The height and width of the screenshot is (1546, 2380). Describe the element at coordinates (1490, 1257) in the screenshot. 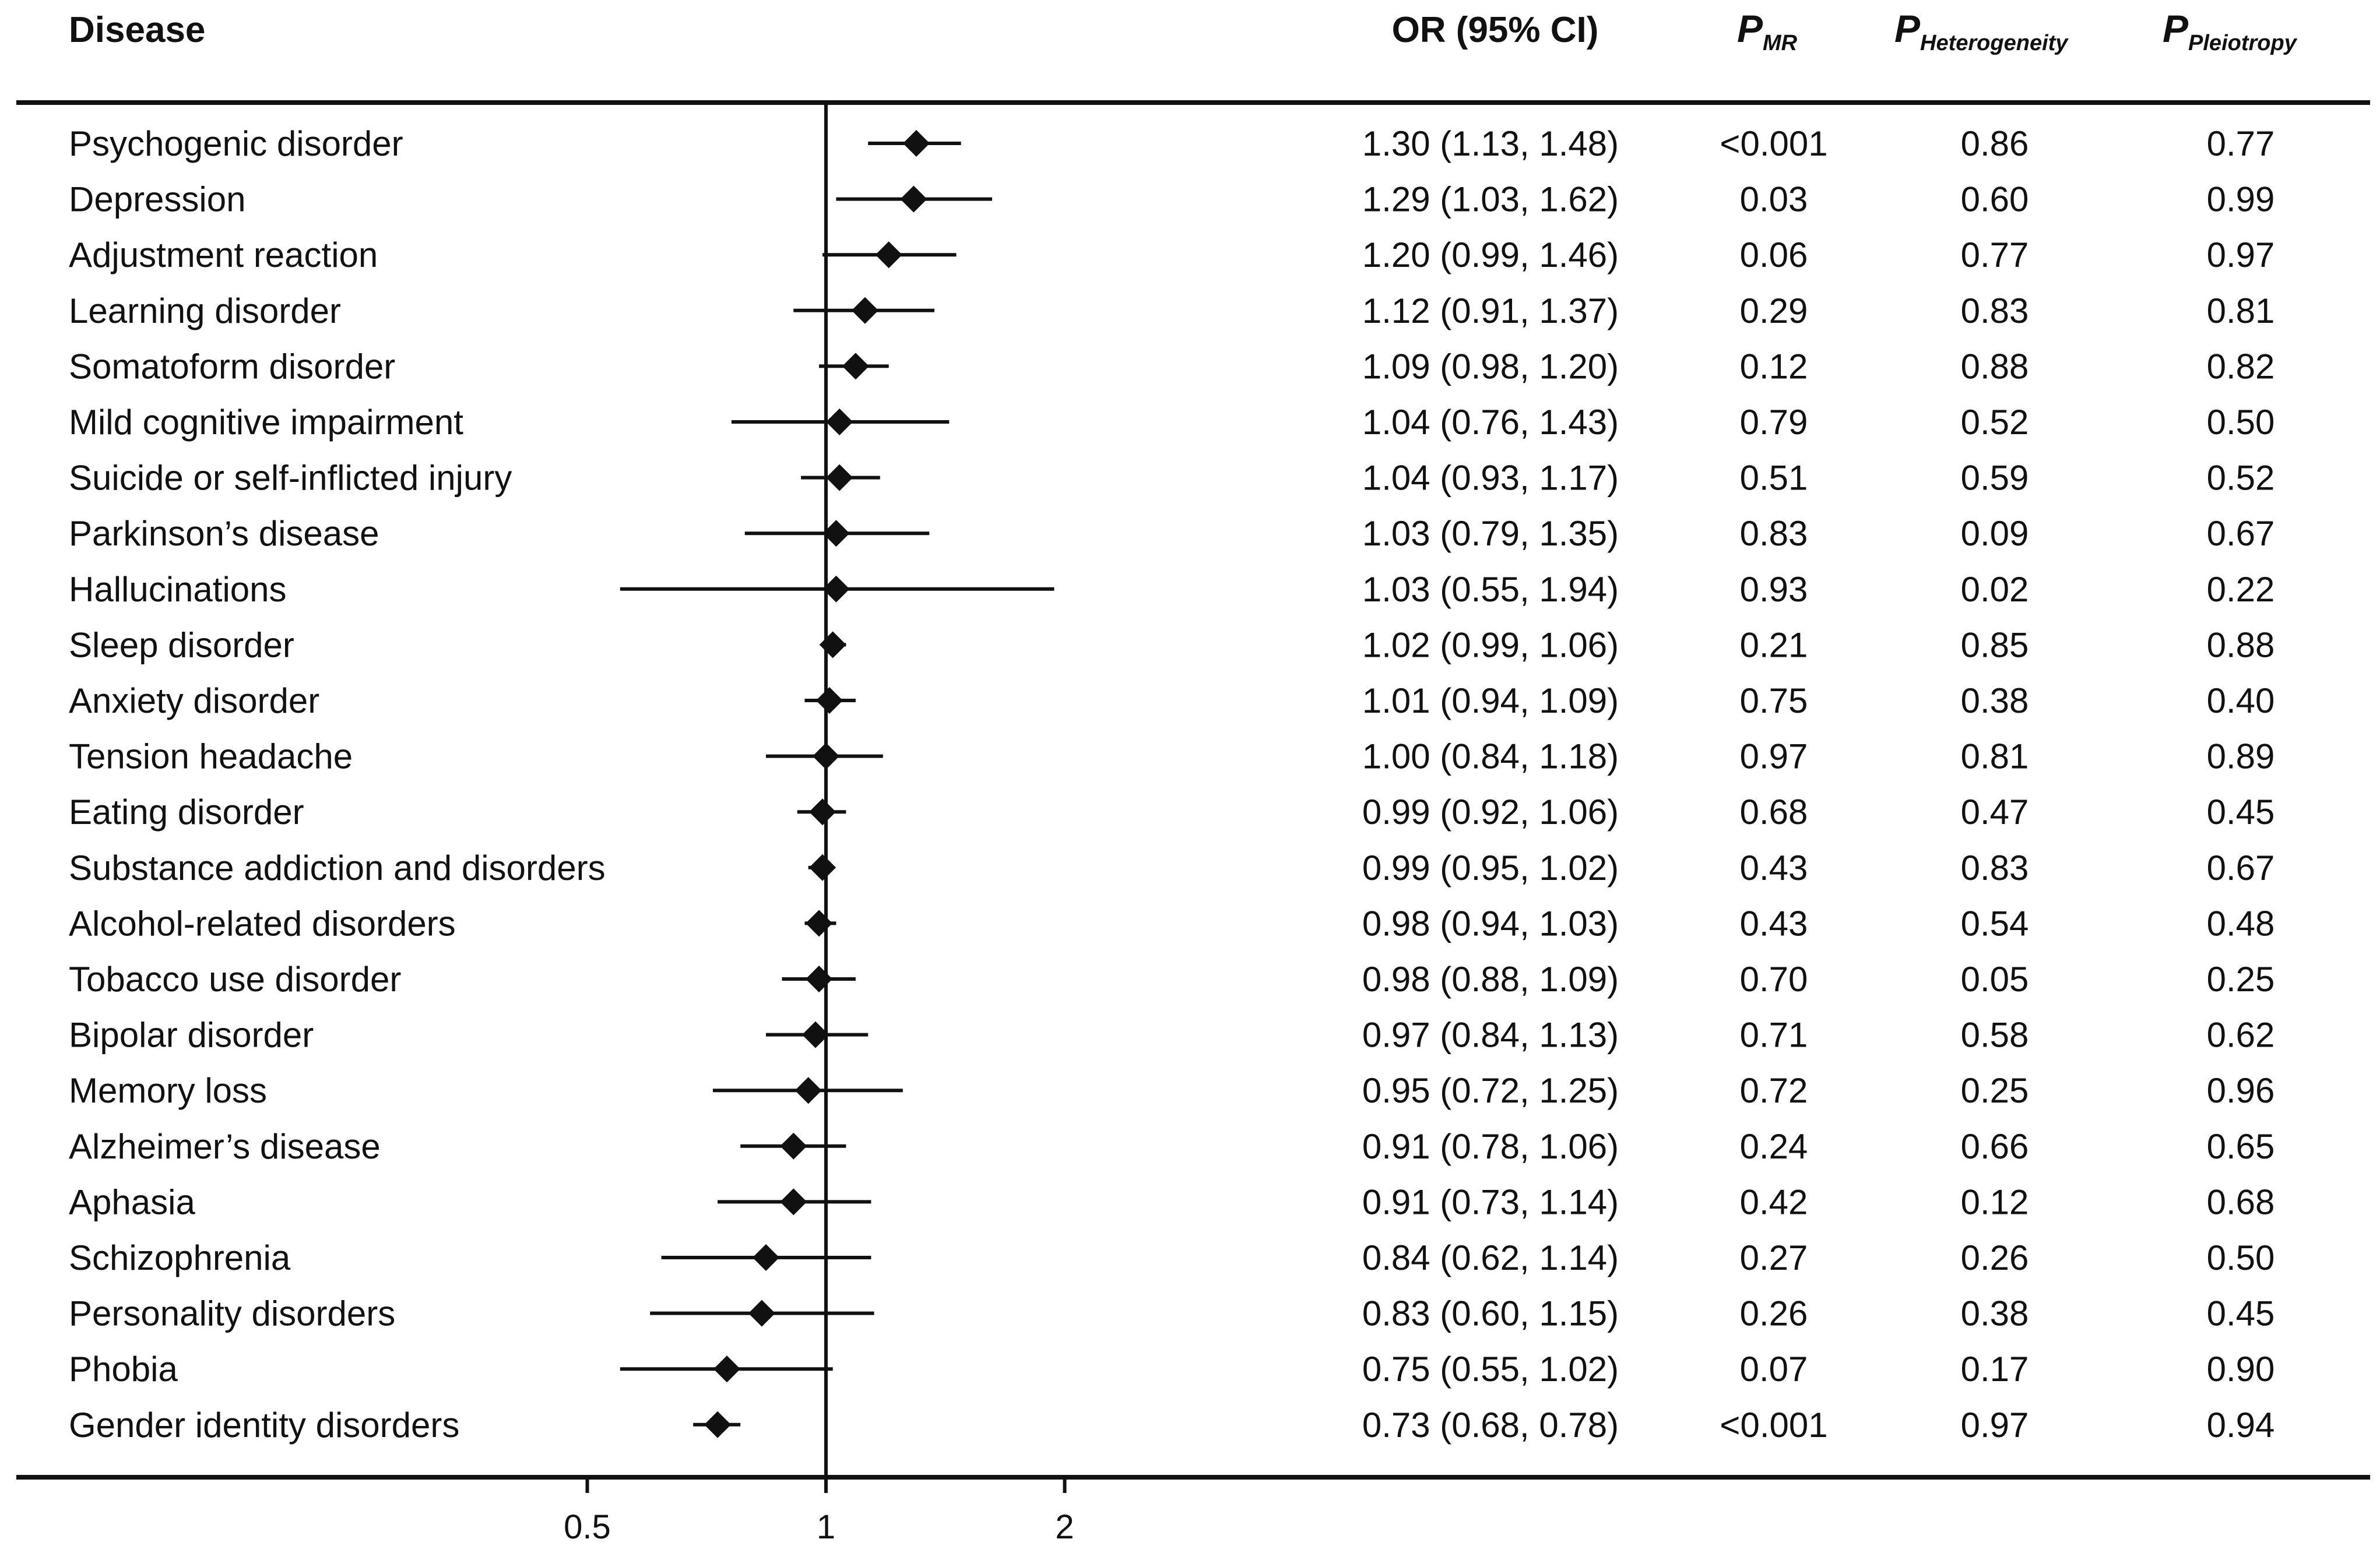

I see `or-ci-value: 0.84 (0.62, 1.14)` at that location.